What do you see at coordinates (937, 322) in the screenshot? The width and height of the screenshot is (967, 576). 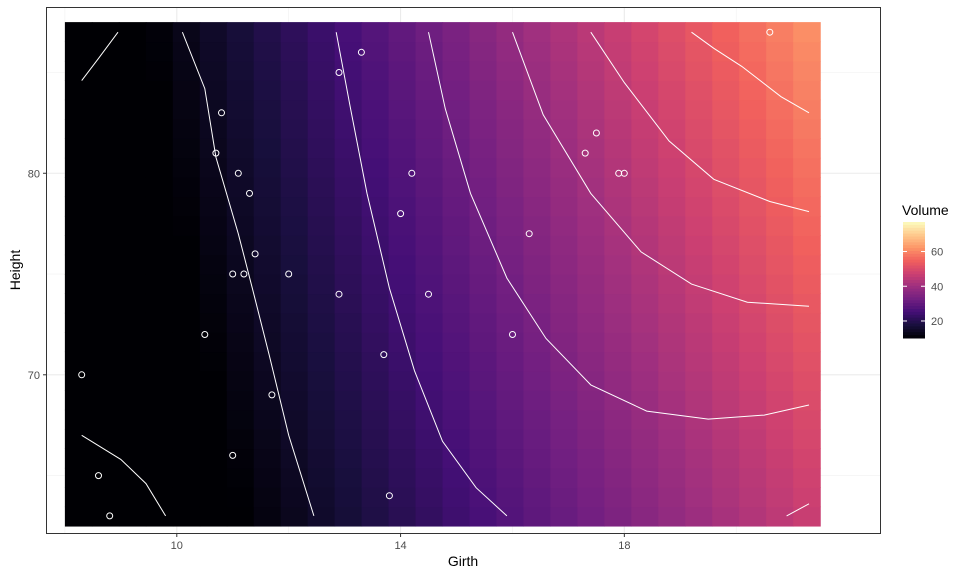 I see `legend-label: 20` at bounding box center [937, 322].